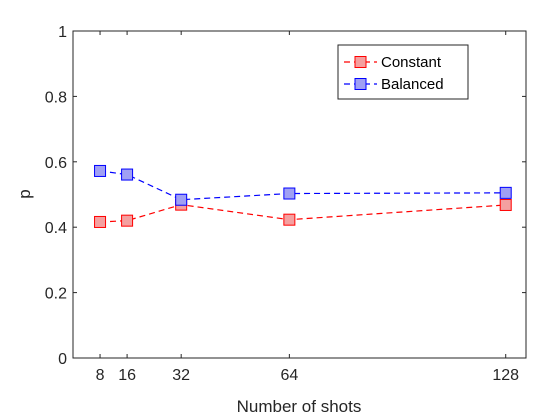 This screenshot has height=420, width=560. I want to click on series-layer, so click(303, 196).